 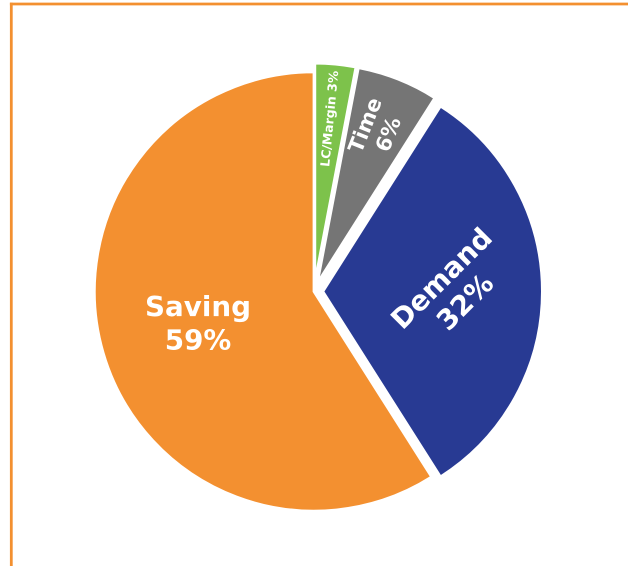 I want to click on slice-label: LC/Margin 3%, so click(x=330, y=118).